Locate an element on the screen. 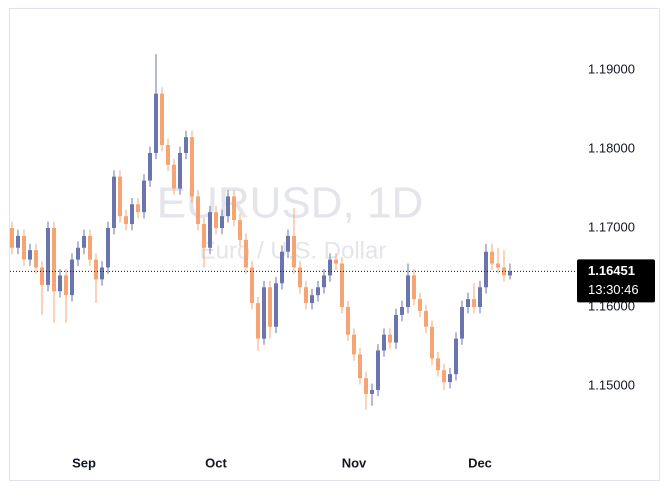 This screenshot has height=504, width=670. last-price-label: 1.16451 is located at coordinates (611, 270).